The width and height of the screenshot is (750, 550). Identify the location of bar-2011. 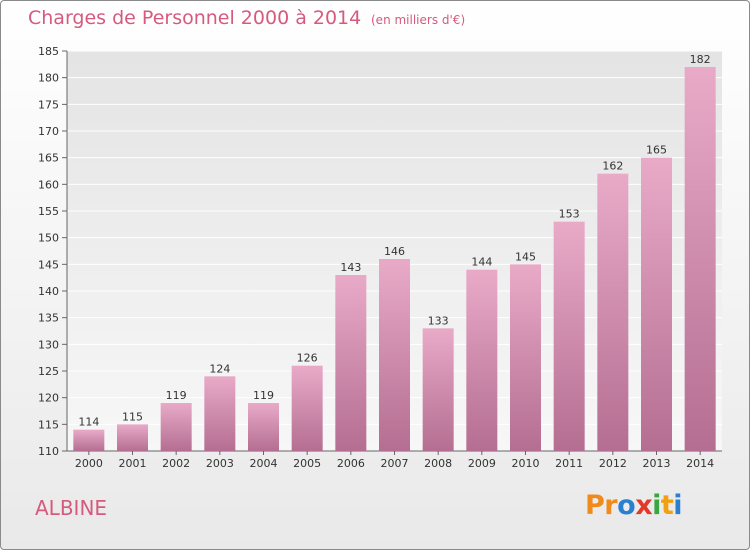
(569, 336).